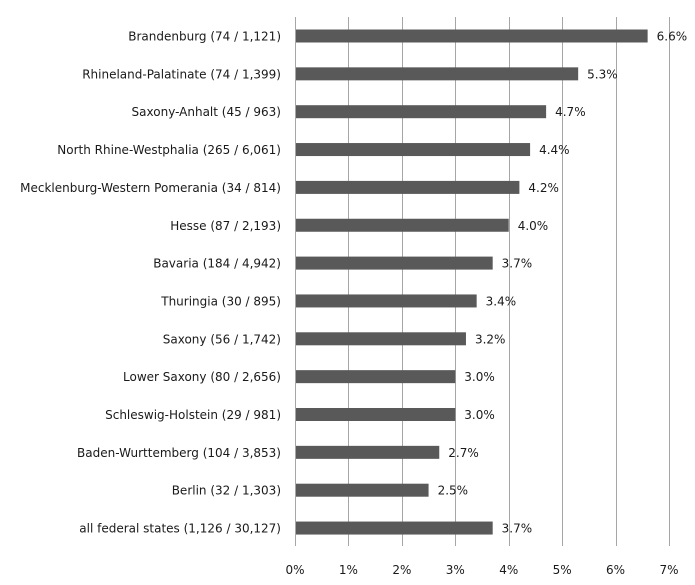 The image size is (695, 585). What do you see at coordinates (453, 491) in the screenshot?
I see `data-label: 2.5%` at bounding box center [453, 491].